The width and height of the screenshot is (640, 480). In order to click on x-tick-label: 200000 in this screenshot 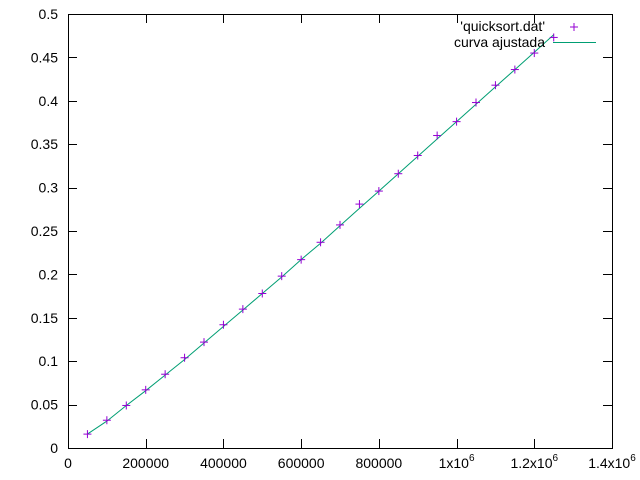, I will do `click(145, 463)`.